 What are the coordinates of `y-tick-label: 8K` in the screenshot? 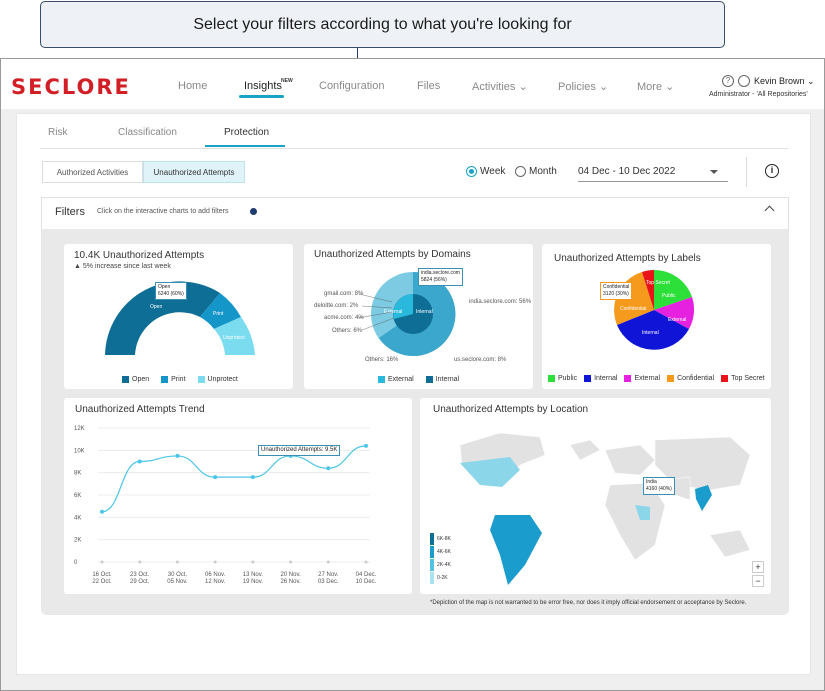 It's located at (77, 474).